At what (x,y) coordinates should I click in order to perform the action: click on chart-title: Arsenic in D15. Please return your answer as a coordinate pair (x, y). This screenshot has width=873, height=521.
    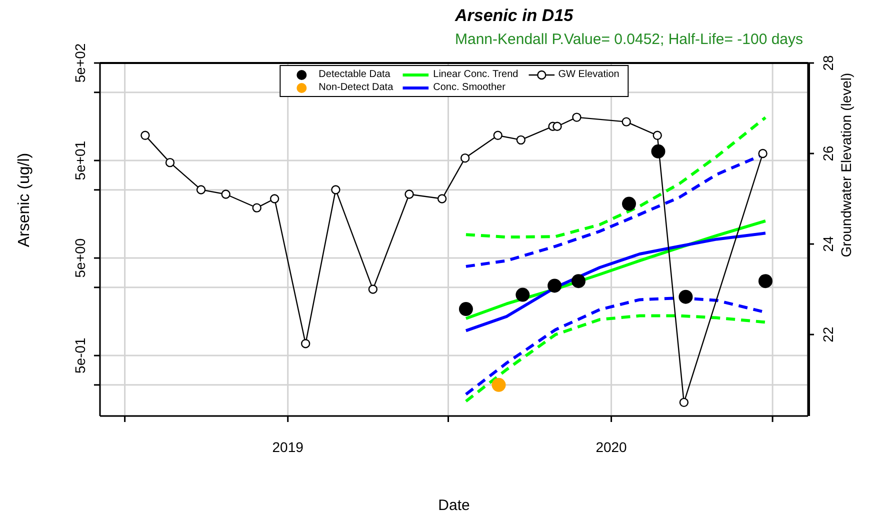
    Looking at the image, I should click on (514, 16).